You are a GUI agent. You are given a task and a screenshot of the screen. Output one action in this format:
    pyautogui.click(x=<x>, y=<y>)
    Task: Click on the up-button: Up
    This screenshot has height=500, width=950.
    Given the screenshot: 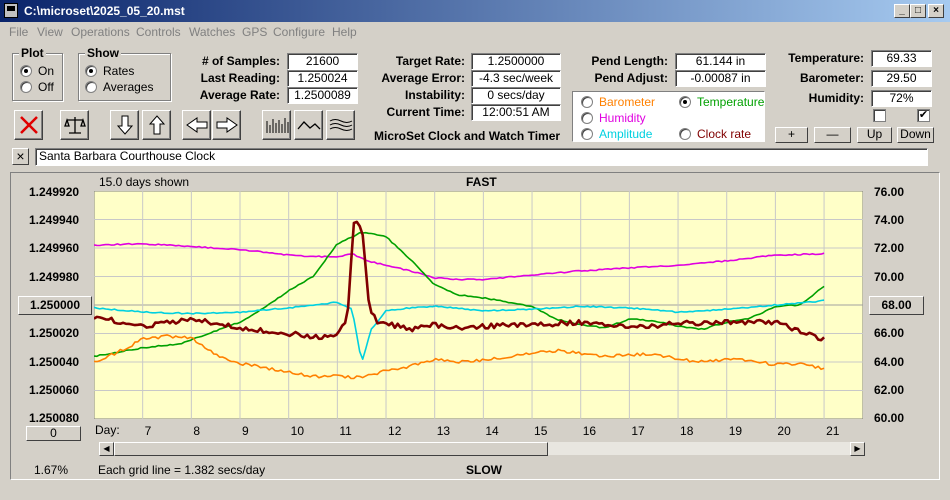 What is the action you would take?
    pyautogui.click(x=874, y=135)
    